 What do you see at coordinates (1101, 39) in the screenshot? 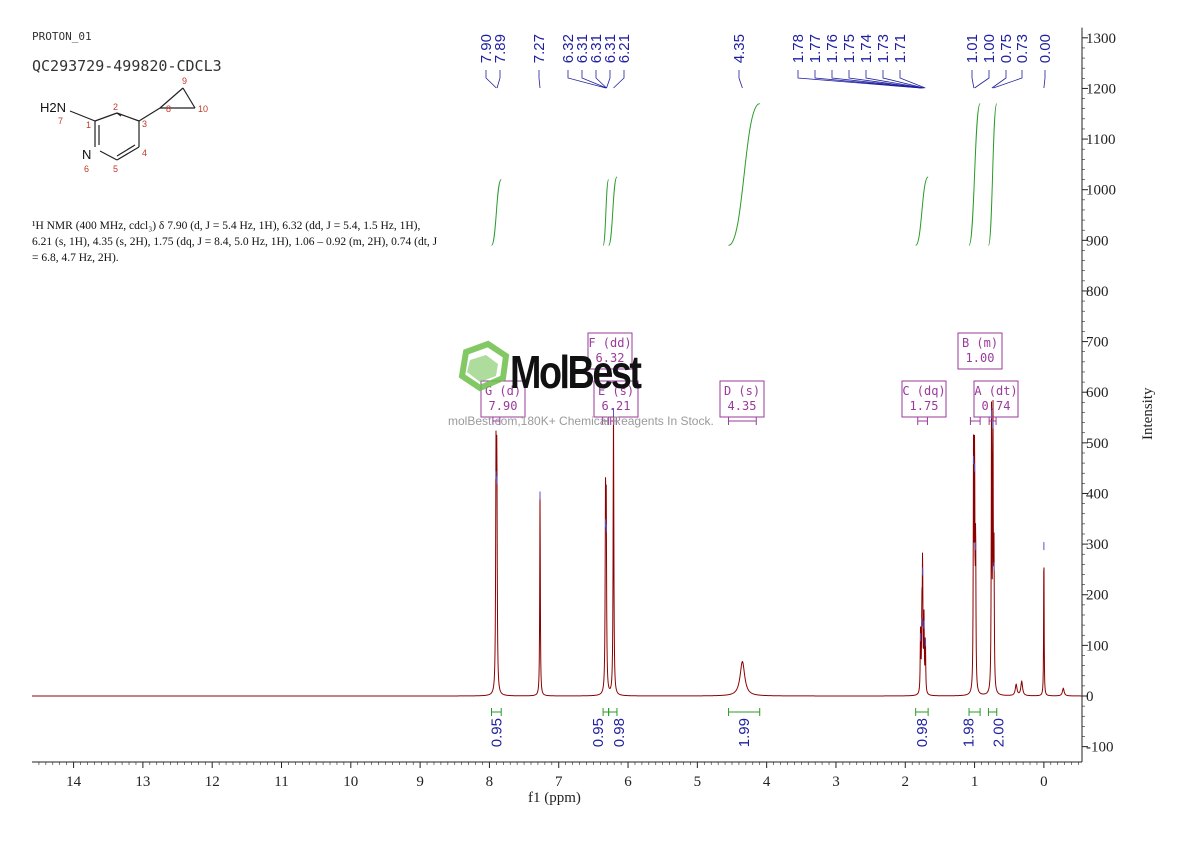
I see `y-tick-label: 1300` at bounding box center [1101, 39].